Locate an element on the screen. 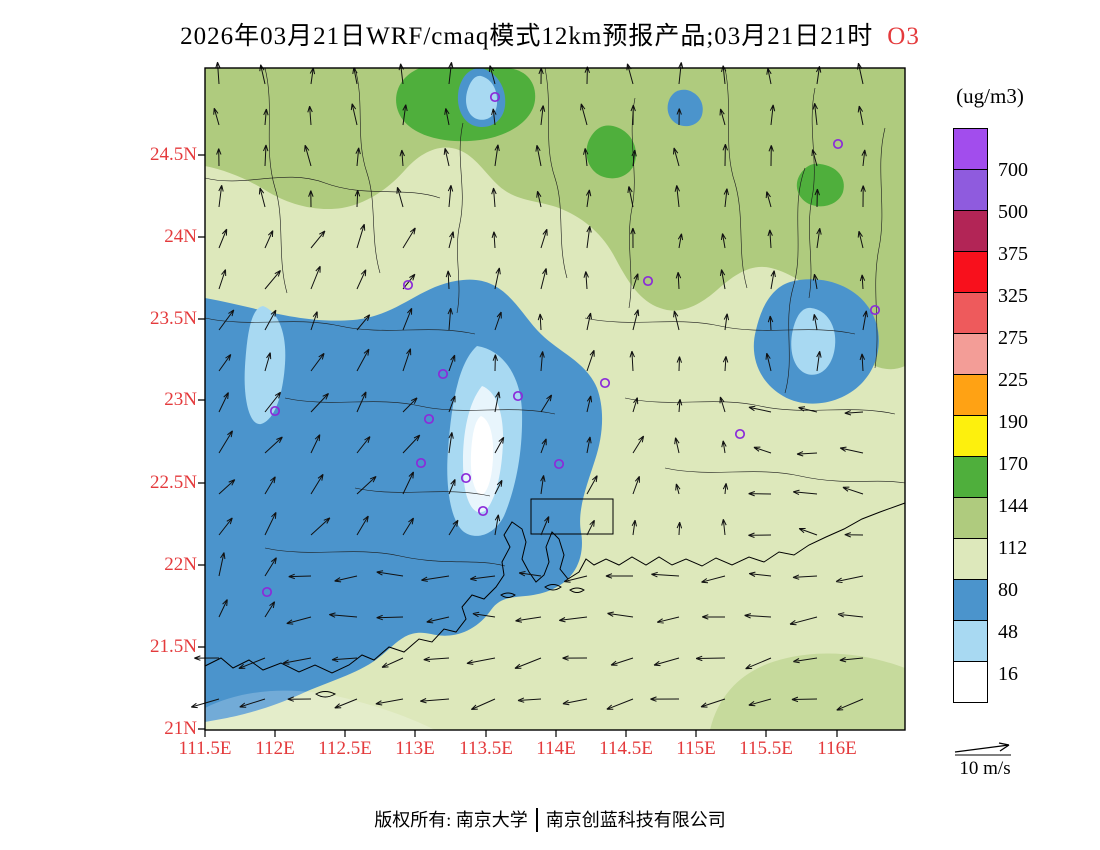 The width and height of the screenshot is (1100, 850). lat-tick-label: 24.5N is located at coordinates (173, 154).